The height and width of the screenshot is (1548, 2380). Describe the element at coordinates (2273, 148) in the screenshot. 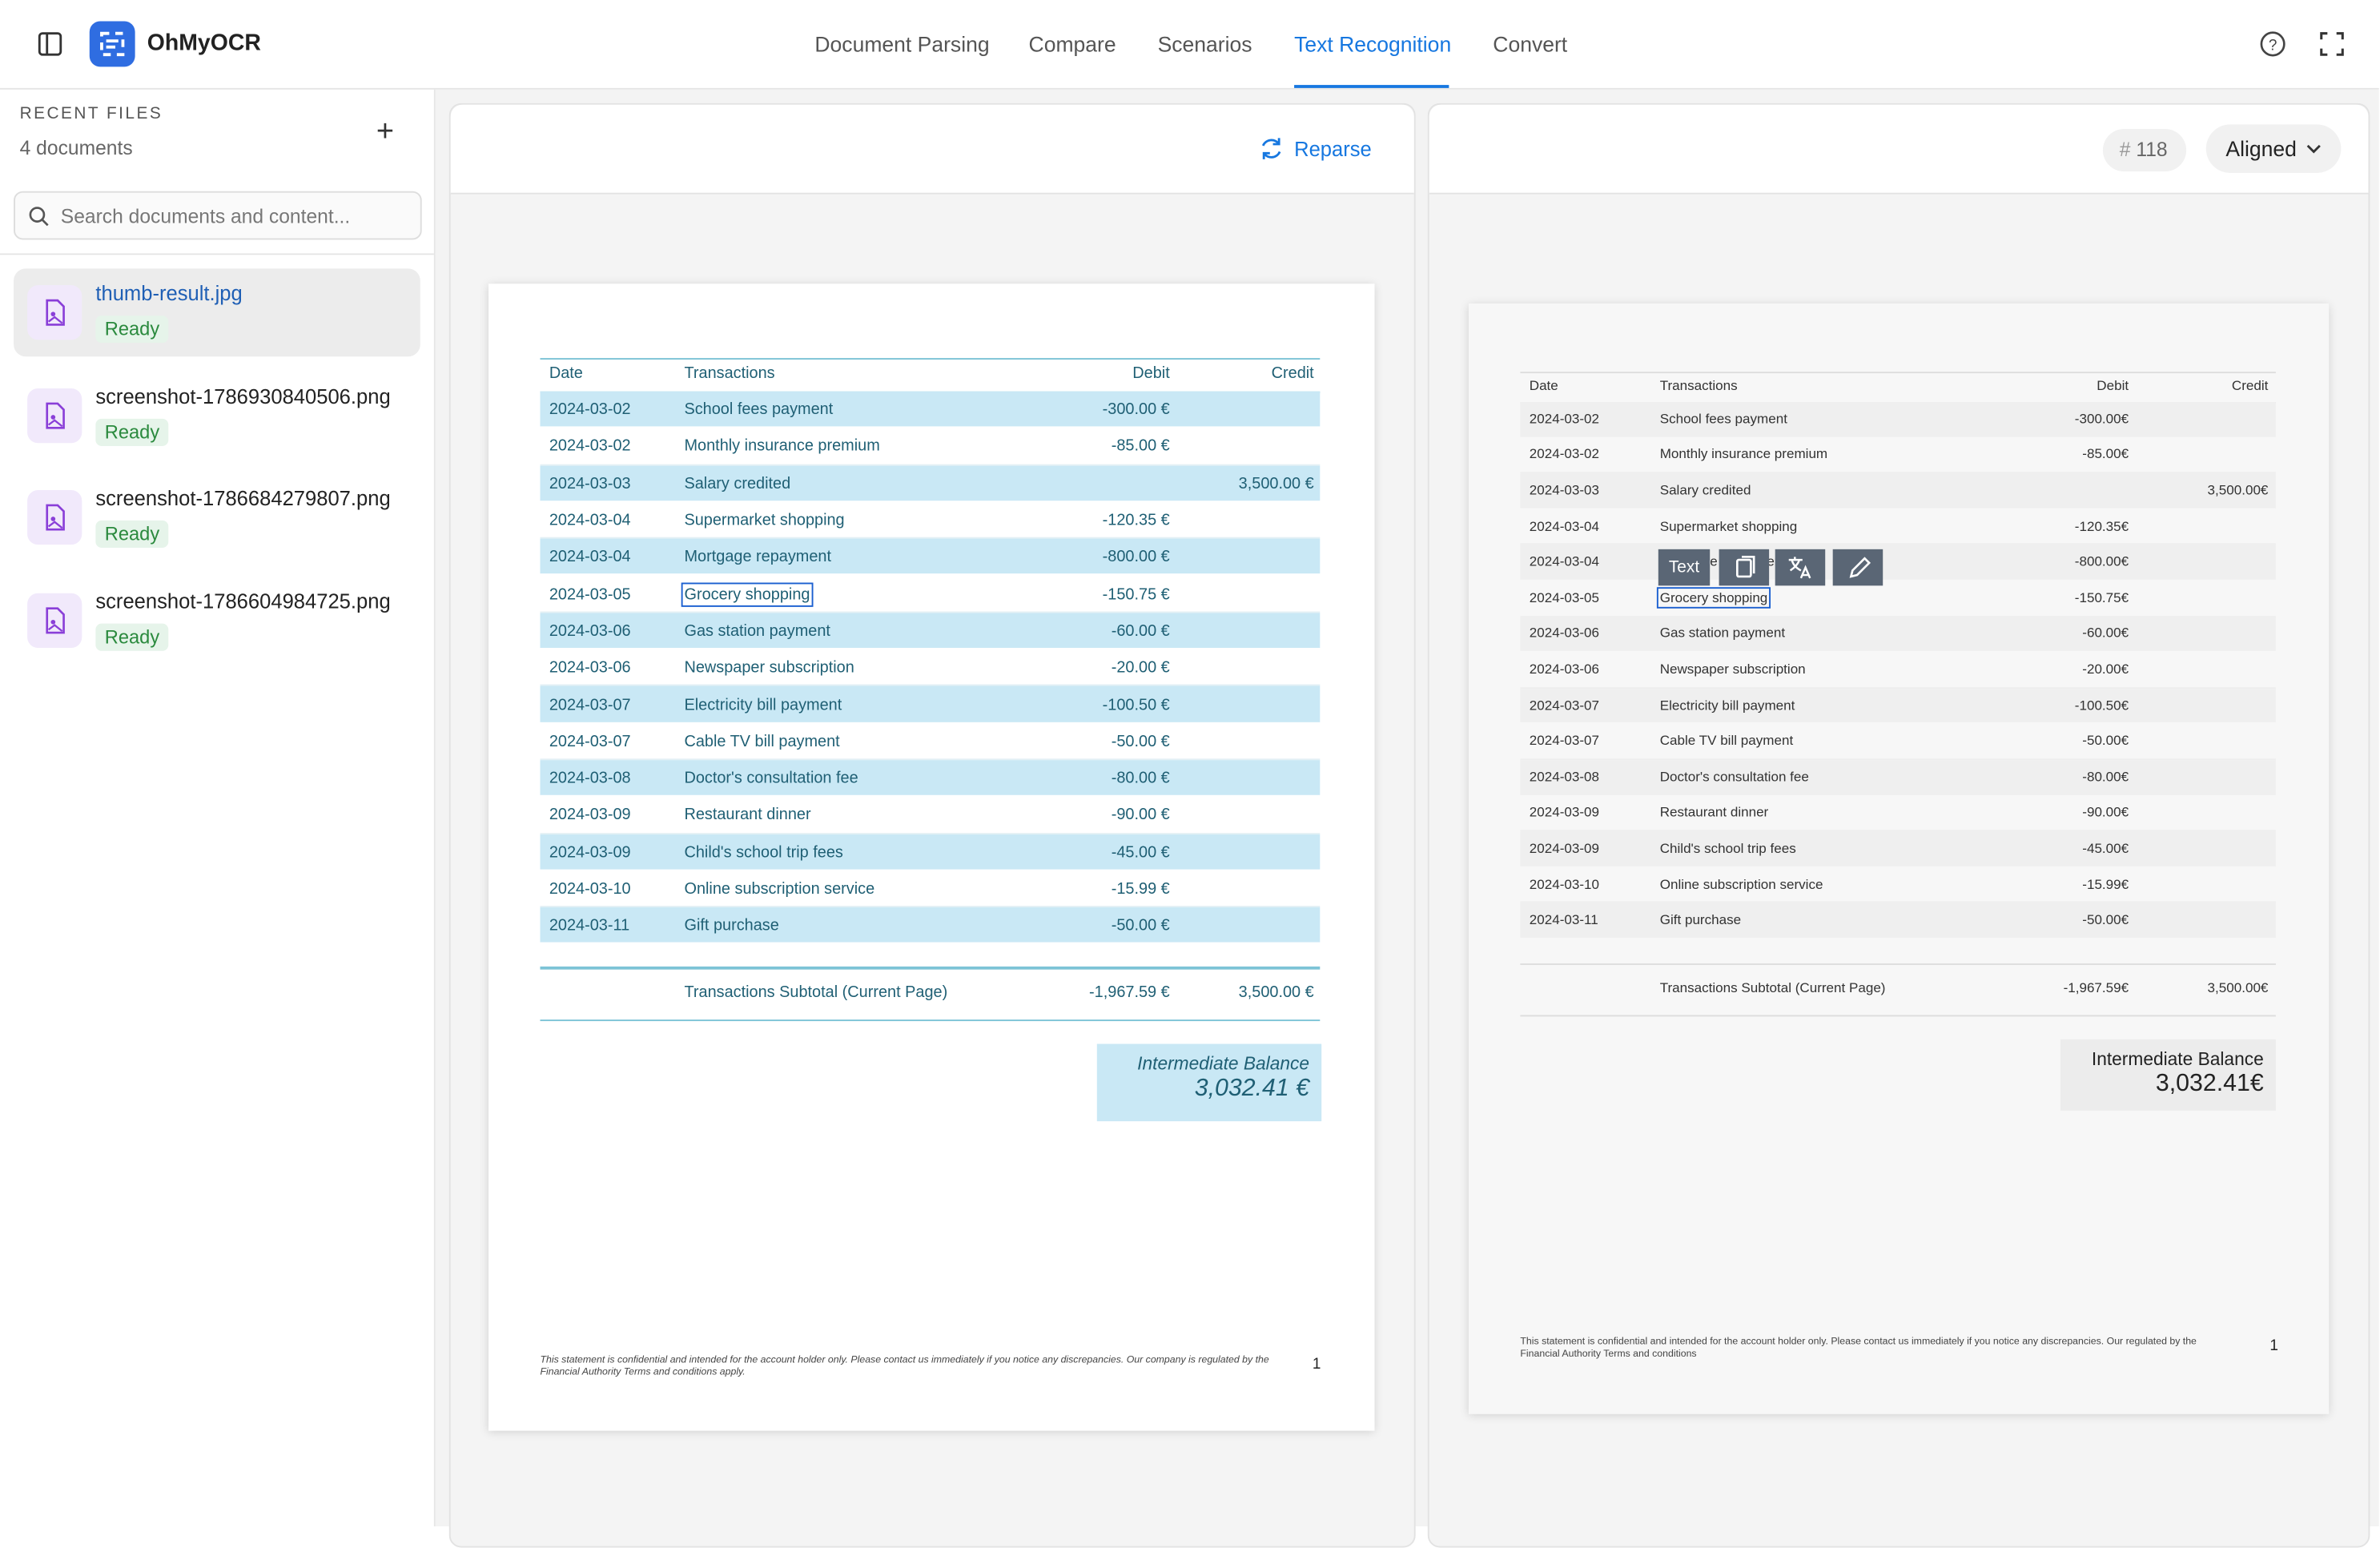

I see `mode-dropdown: Aligned` at that location.